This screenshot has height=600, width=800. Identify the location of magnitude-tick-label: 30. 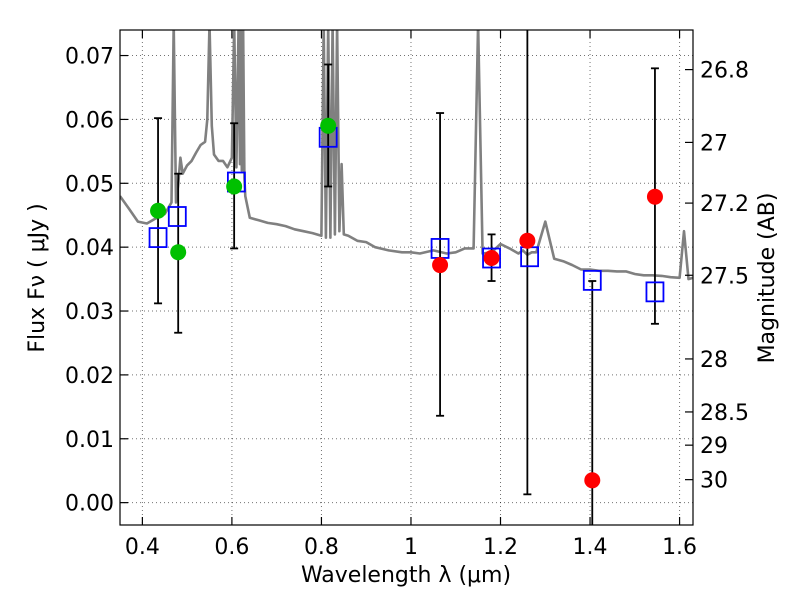
(714, 481).